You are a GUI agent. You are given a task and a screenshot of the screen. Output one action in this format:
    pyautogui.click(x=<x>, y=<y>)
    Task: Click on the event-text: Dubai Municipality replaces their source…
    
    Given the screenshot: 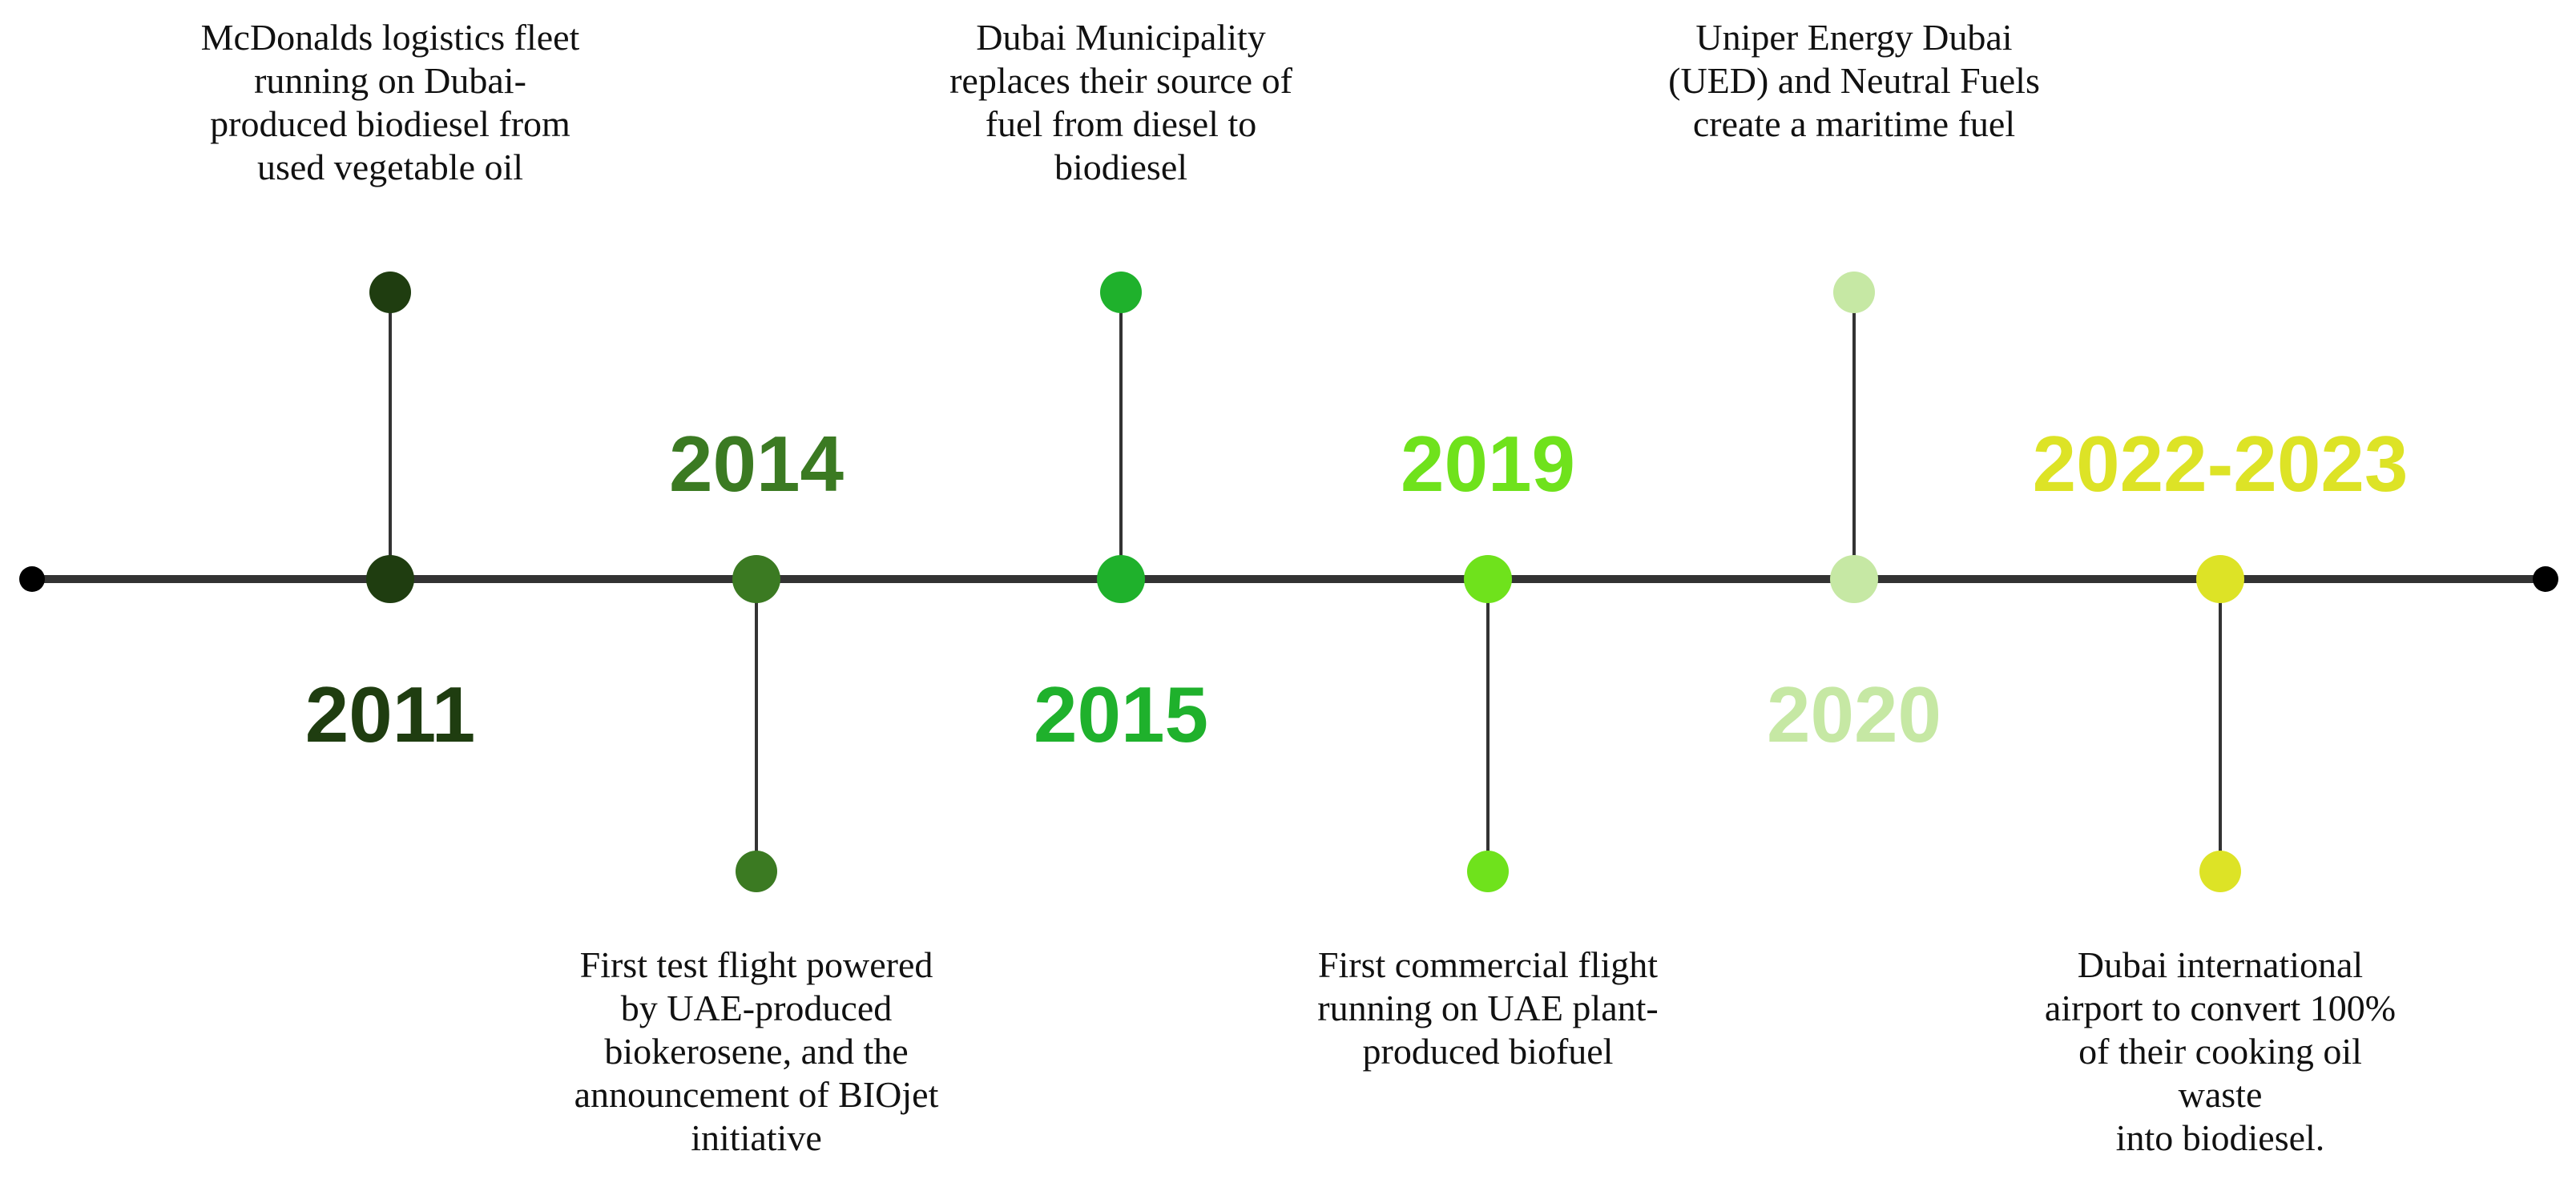 What is the action you would take?
    pyautogui.click(x=1120, y=102)
    